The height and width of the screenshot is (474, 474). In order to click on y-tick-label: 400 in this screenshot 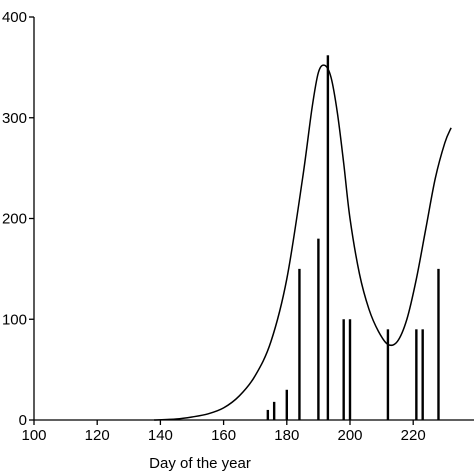, I will do `click(14, 17)`.